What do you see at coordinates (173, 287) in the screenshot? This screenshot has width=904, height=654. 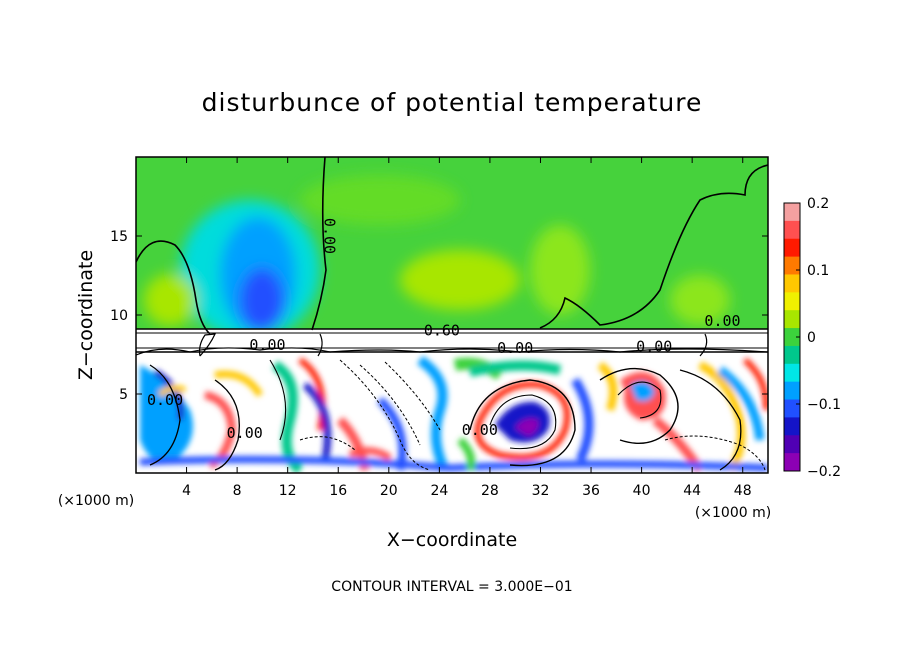 I see `contour-zero-left` at bounding box center [173, 287].